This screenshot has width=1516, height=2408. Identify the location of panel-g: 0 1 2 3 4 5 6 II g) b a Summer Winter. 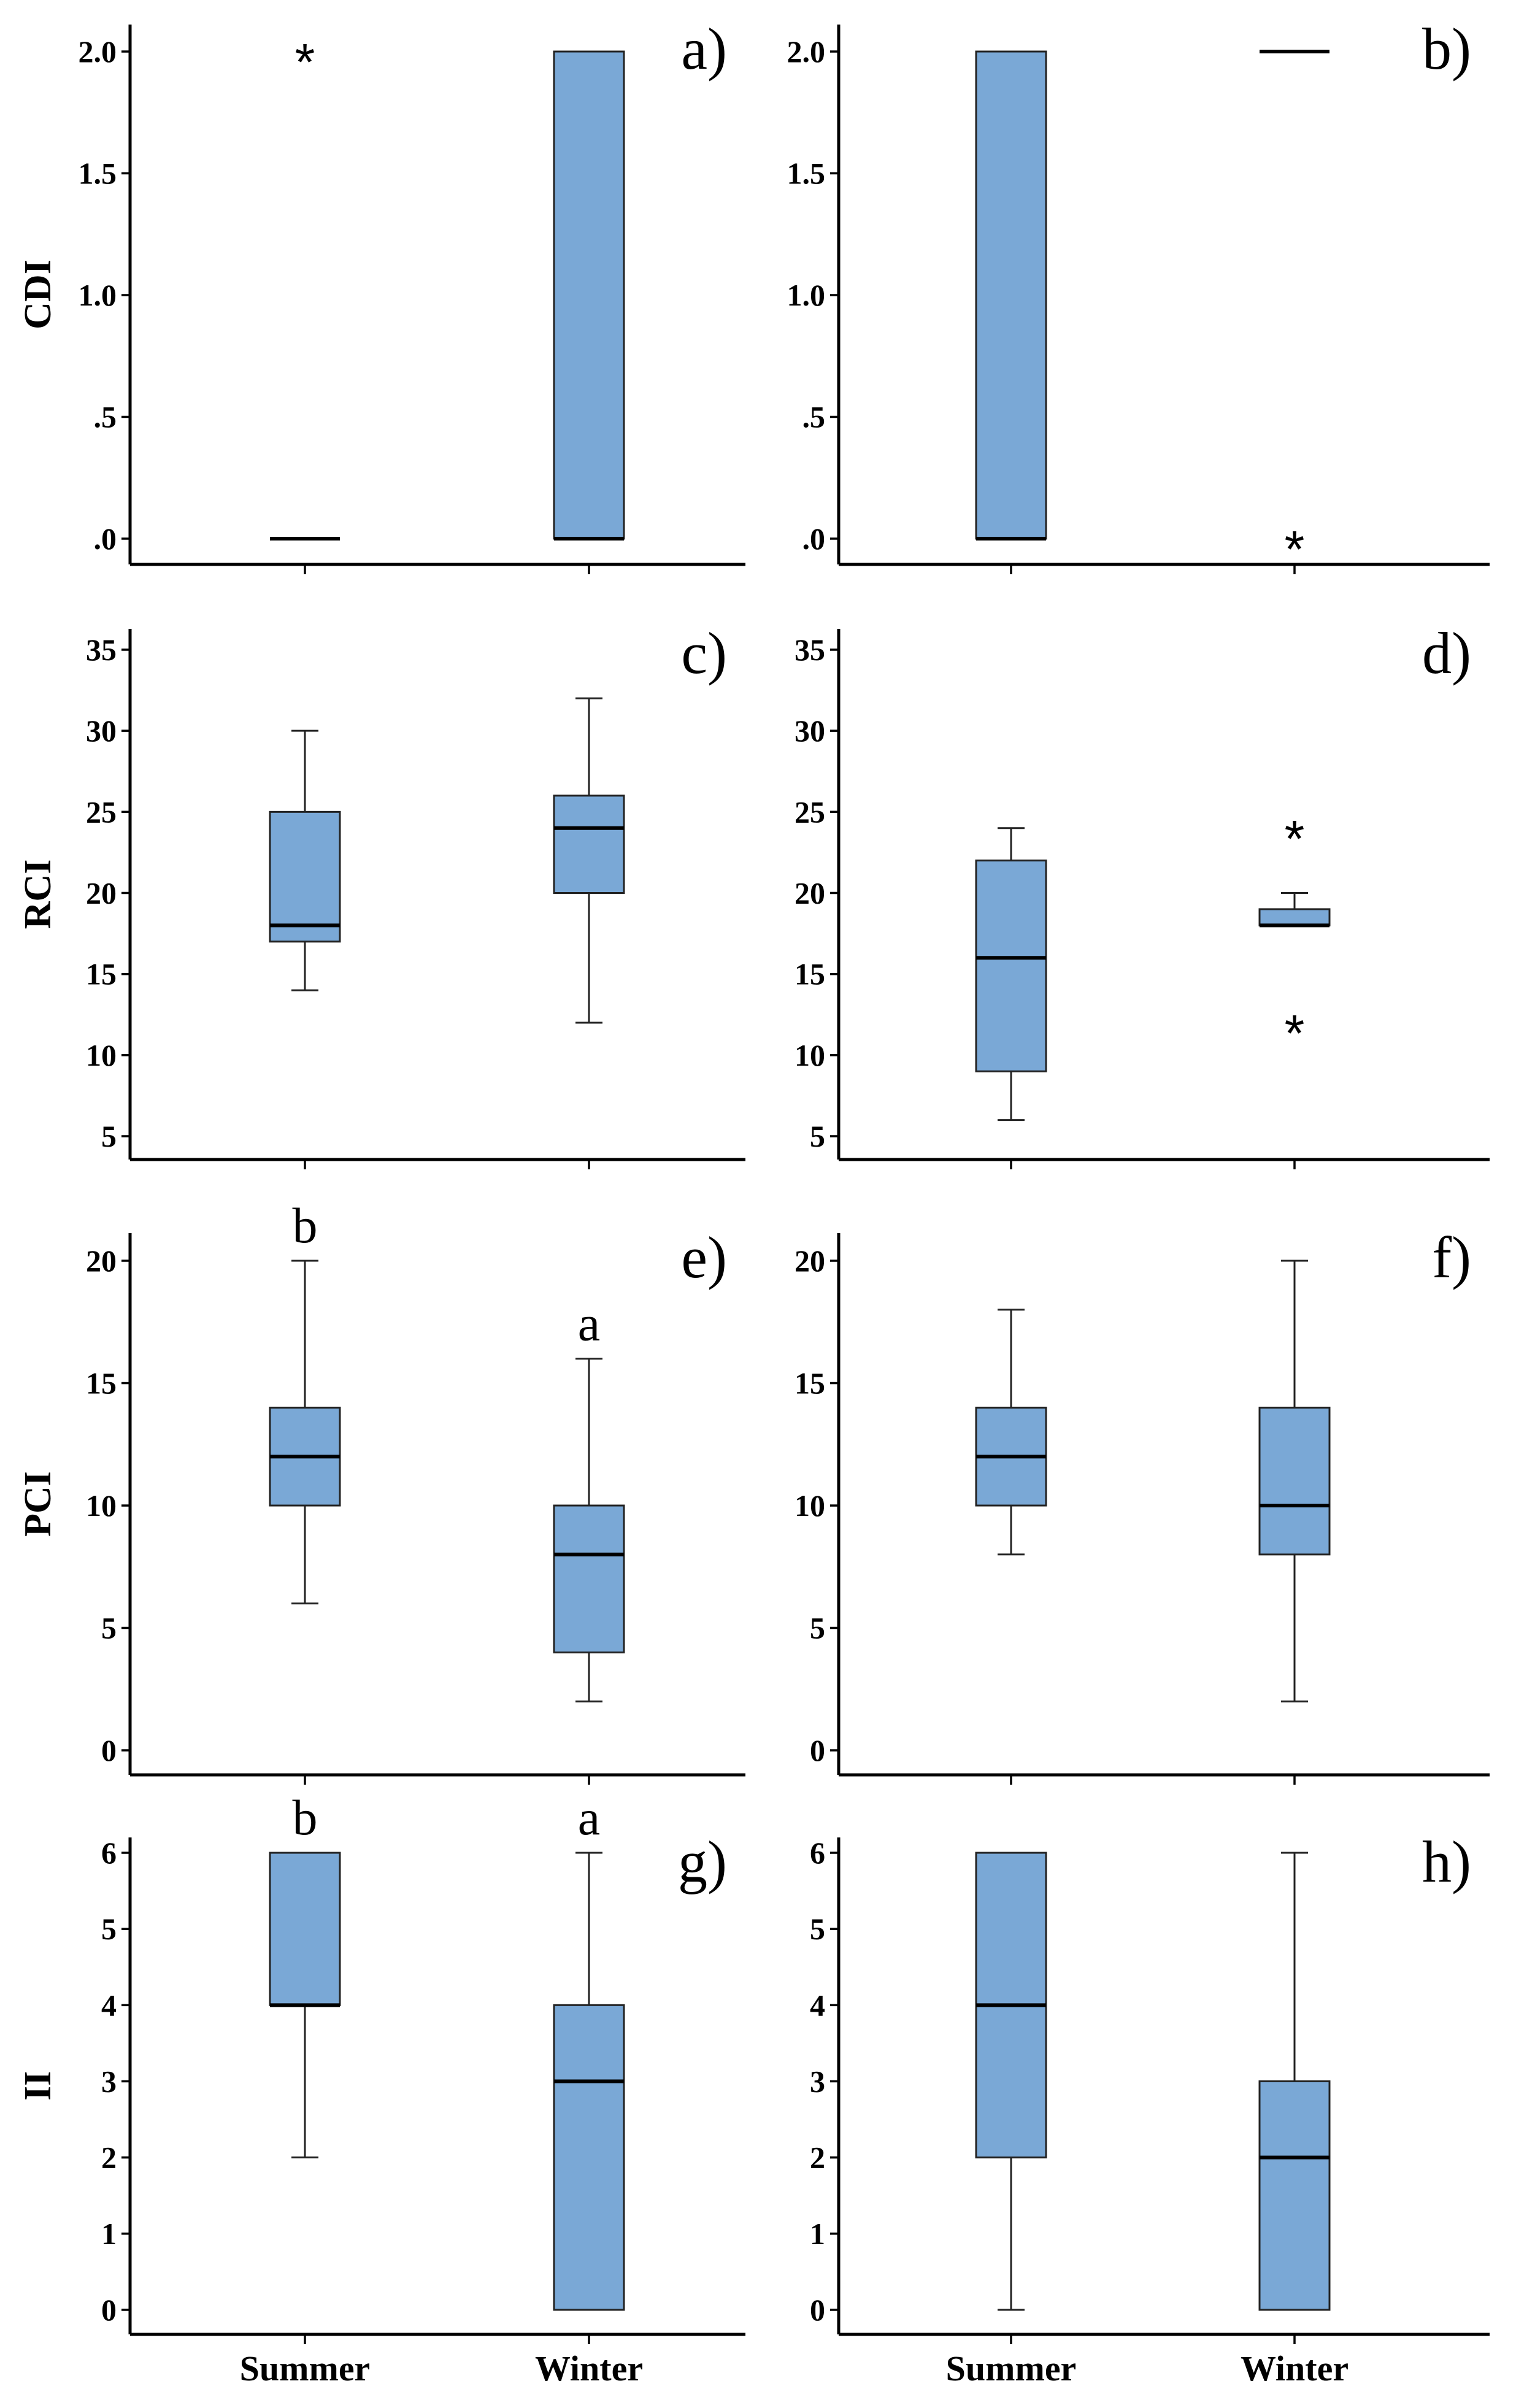
(381, 2089).